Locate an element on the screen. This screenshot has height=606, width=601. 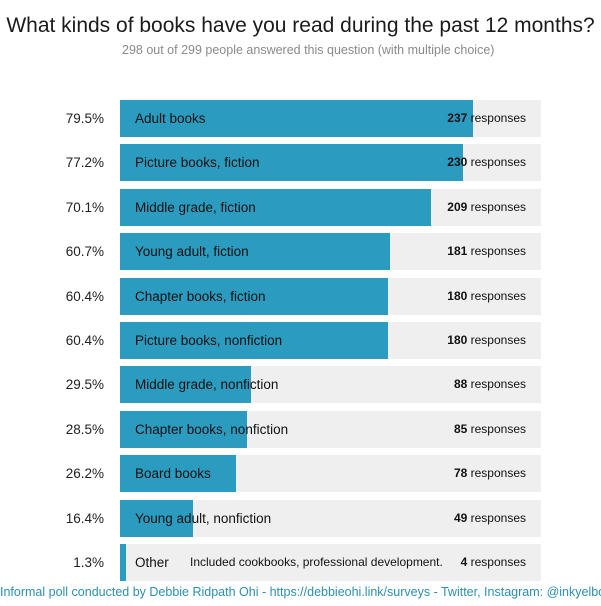
chart-row: 60.7% Young adult, fiction 181 responses is located at coordinates (300, 252).